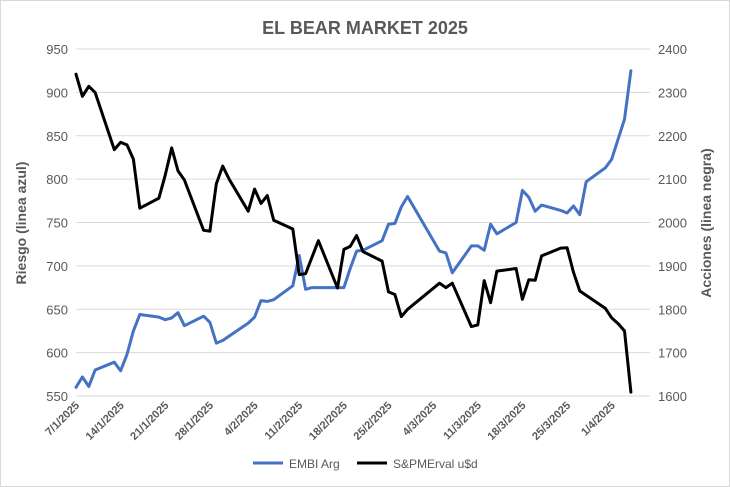 Image resolution: width=730 pixels, height=487 pixels. I want to click on legend: EMBI Arg S&PMErval u$d, so click(365, 464).